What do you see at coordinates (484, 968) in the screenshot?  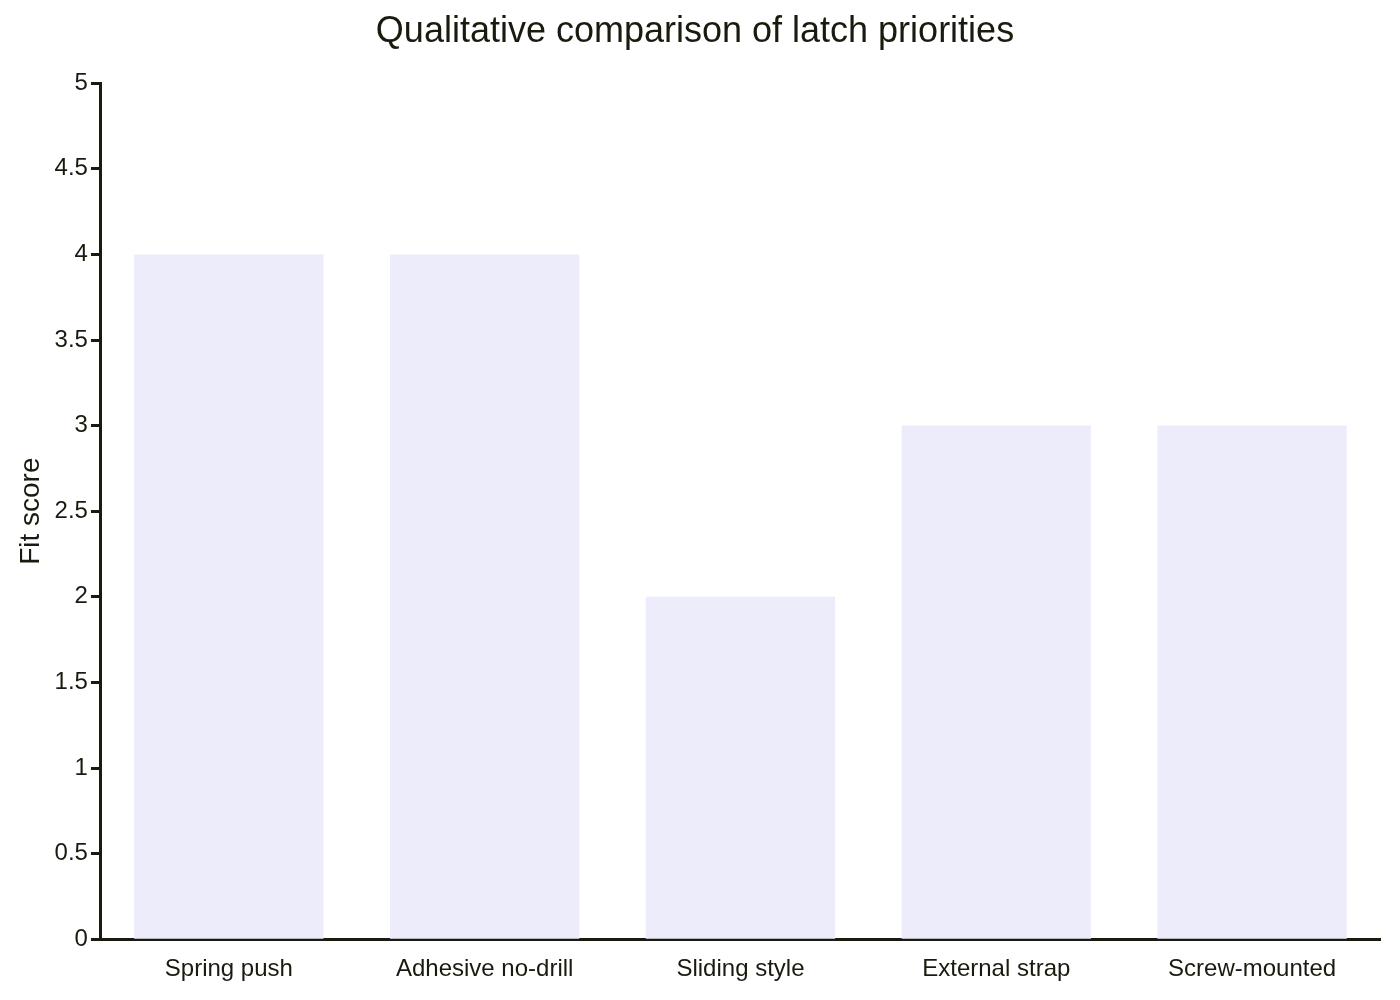 I see `x-tick-label: Adhesive no-drill` at bounding box center [484, 968].